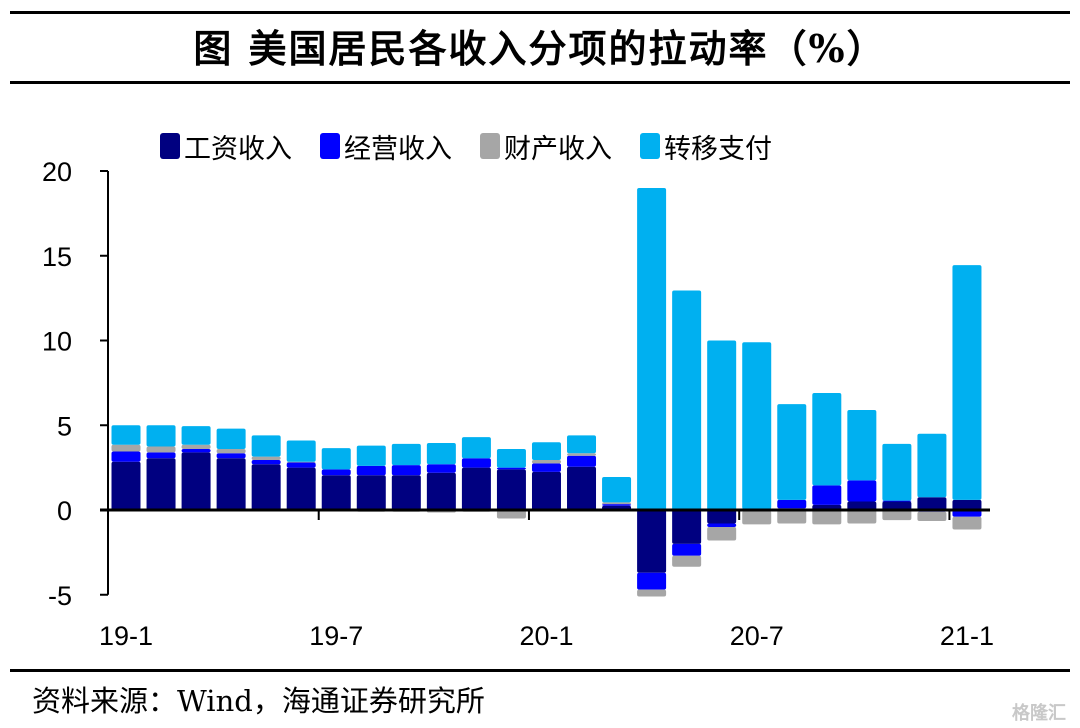 The width and height of the screenshot is (1080, 728). Describe the element at coordinates (558, 149) in the screenshot. I see `legend-label: 财产收入` at that location.